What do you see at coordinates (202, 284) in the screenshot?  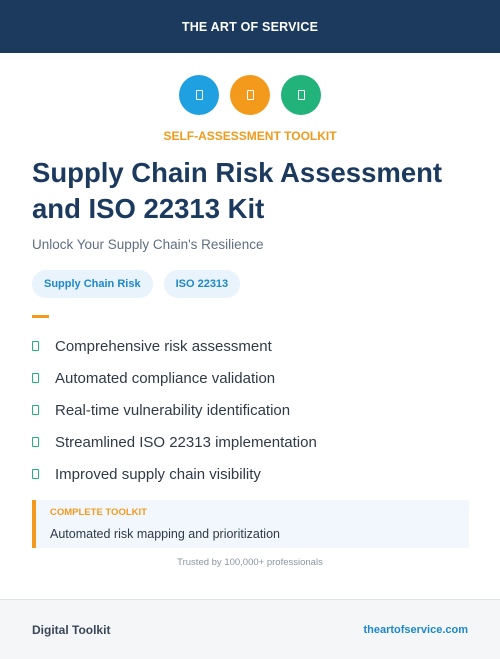 I see `tag-iso-22313: ISO 22313` at bounding box center [202, 284].